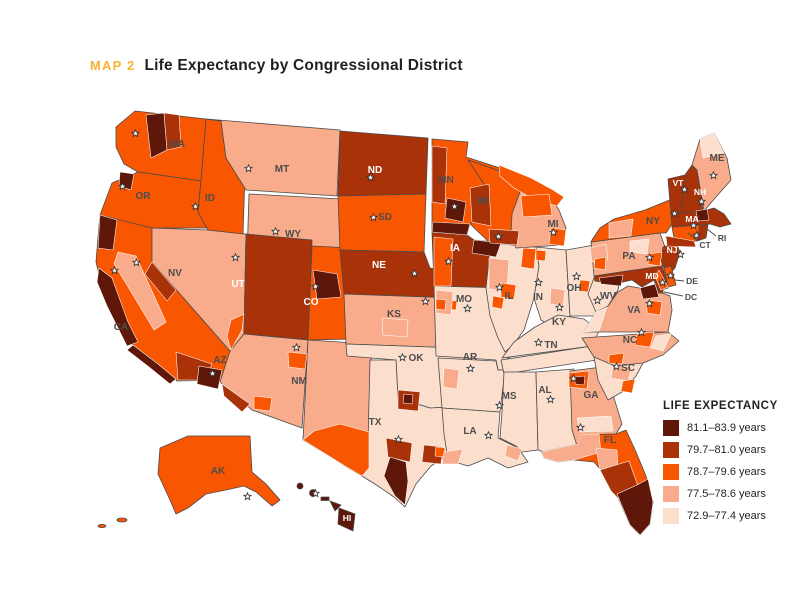 This screenshot has width=800, height=600. I want to click on capital-star-icon, so click(247, 496).